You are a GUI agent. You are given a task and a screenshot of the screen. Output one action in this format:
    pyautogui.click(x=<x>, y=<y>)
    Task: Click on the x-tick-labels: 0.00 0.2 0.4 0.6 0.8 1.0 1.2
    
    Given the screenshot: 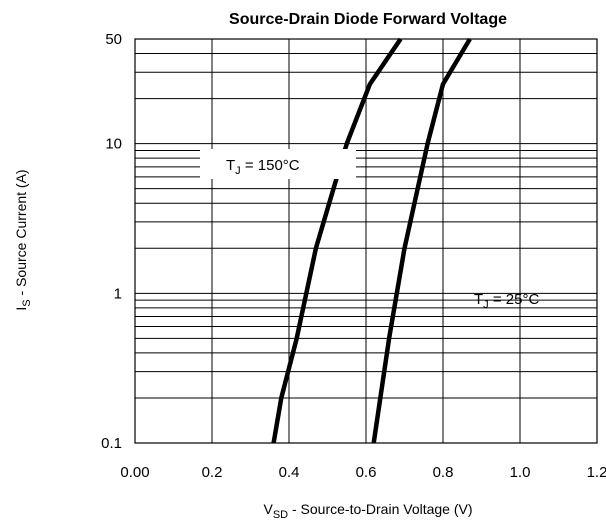 What is the action you would take?
    pyautogui.click(x=363, y=472)
    